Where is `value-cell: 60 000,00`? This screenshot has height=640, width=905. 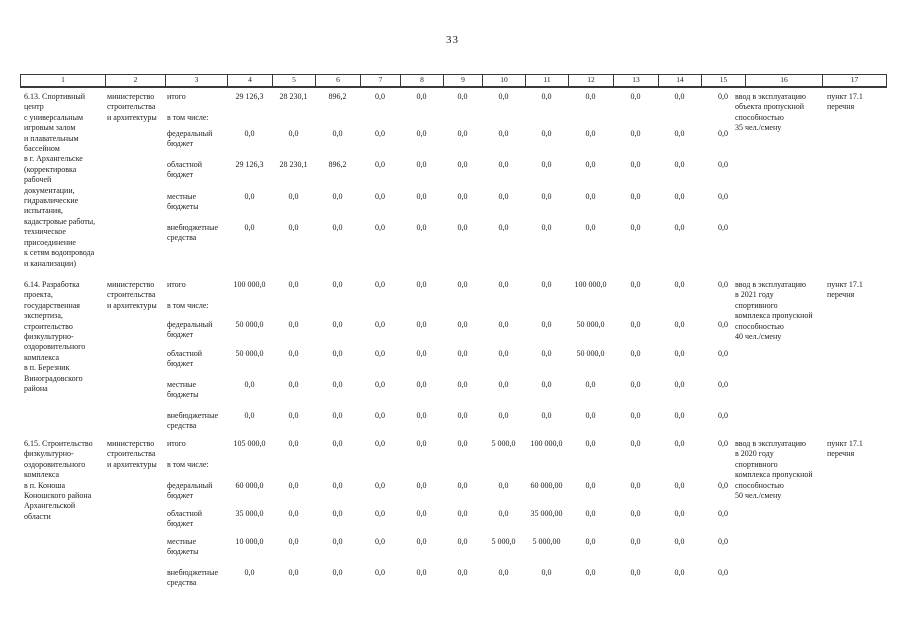
value-cell: 60 000,00 is located at coordinates (546, 485).